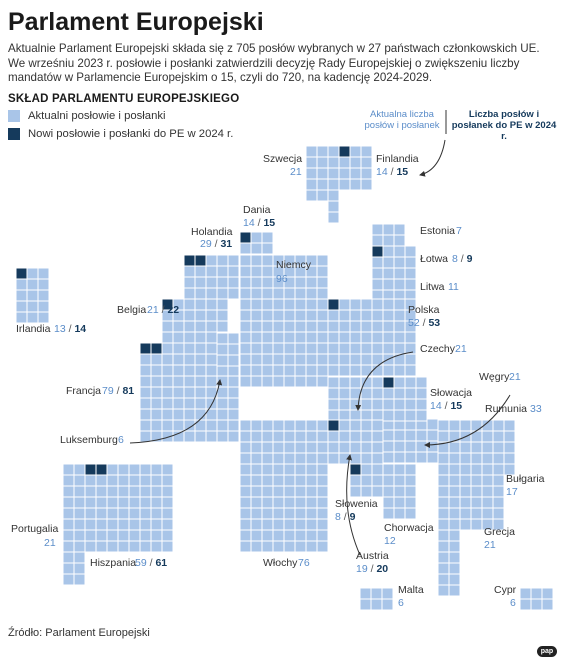 The height and width of the screenshot is (663, 564). What do you see at coordinates (296, 172) in the screenshot?
I see `seat-count-current: 21` at bounding box center [296, 172].